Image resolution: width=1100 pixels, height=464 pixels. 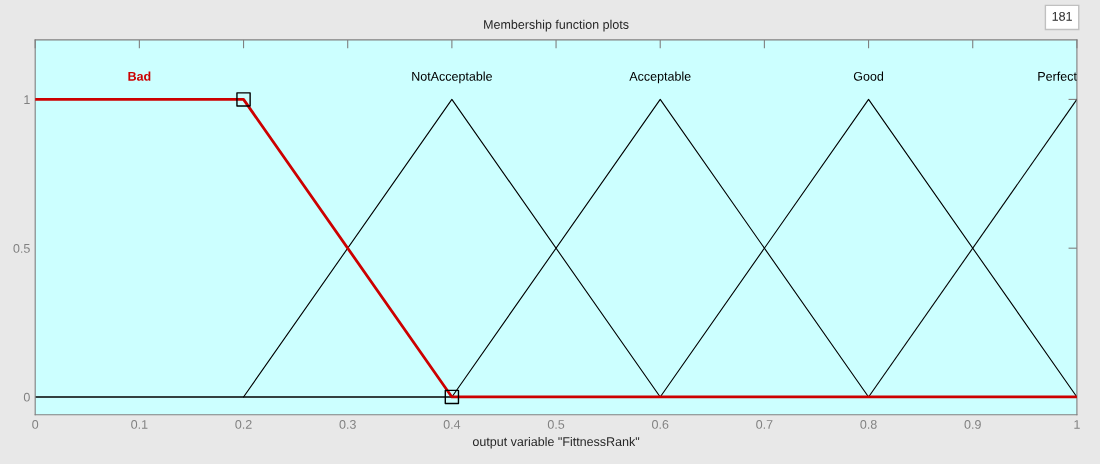 I want to click on x-tick-label: 0.3, so click(x=347, y=424).